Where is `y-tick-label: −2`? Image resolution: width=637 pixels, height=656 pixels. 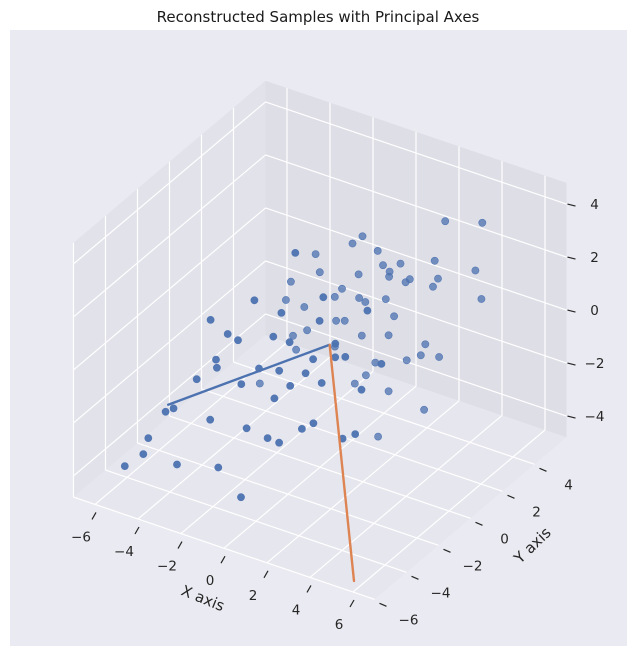 y-tick-label: −2 is located at coordinates (473, 566).